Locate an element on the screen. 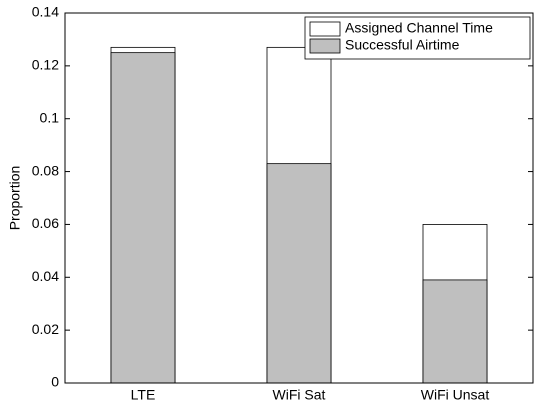  legend-box is located at coordinates (417, 38).